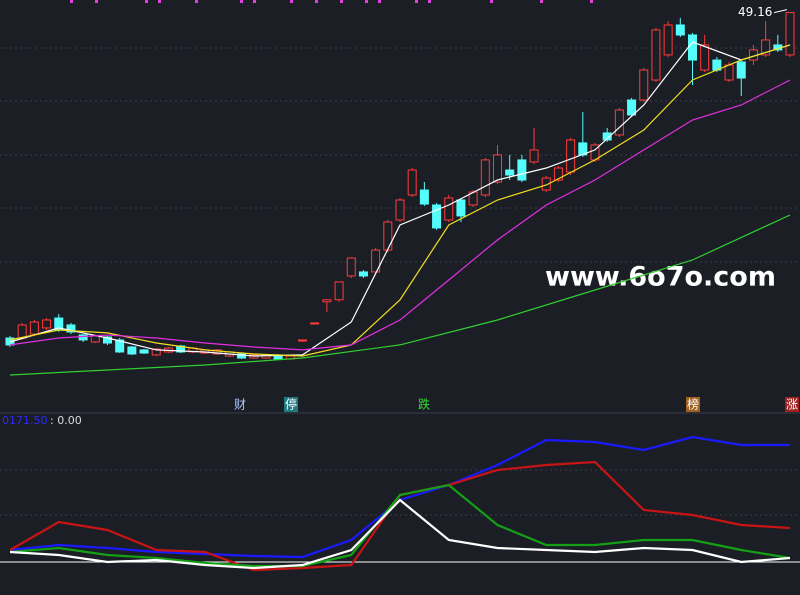 This screenshot has width=800, height=595. What do you see at coordinates (660, 277) in the screenshot?
I see `watermark: www.6o7o.com` at bounding box center [660, 277].